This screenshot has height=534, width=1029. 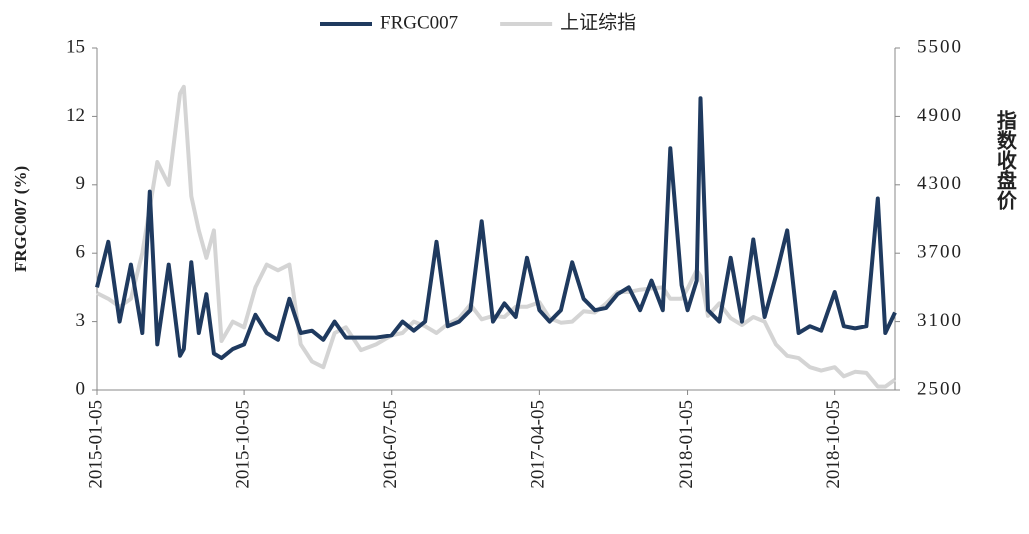 I want to click on x-tick-label: 2018-01-05, so click(x=686, y=444).